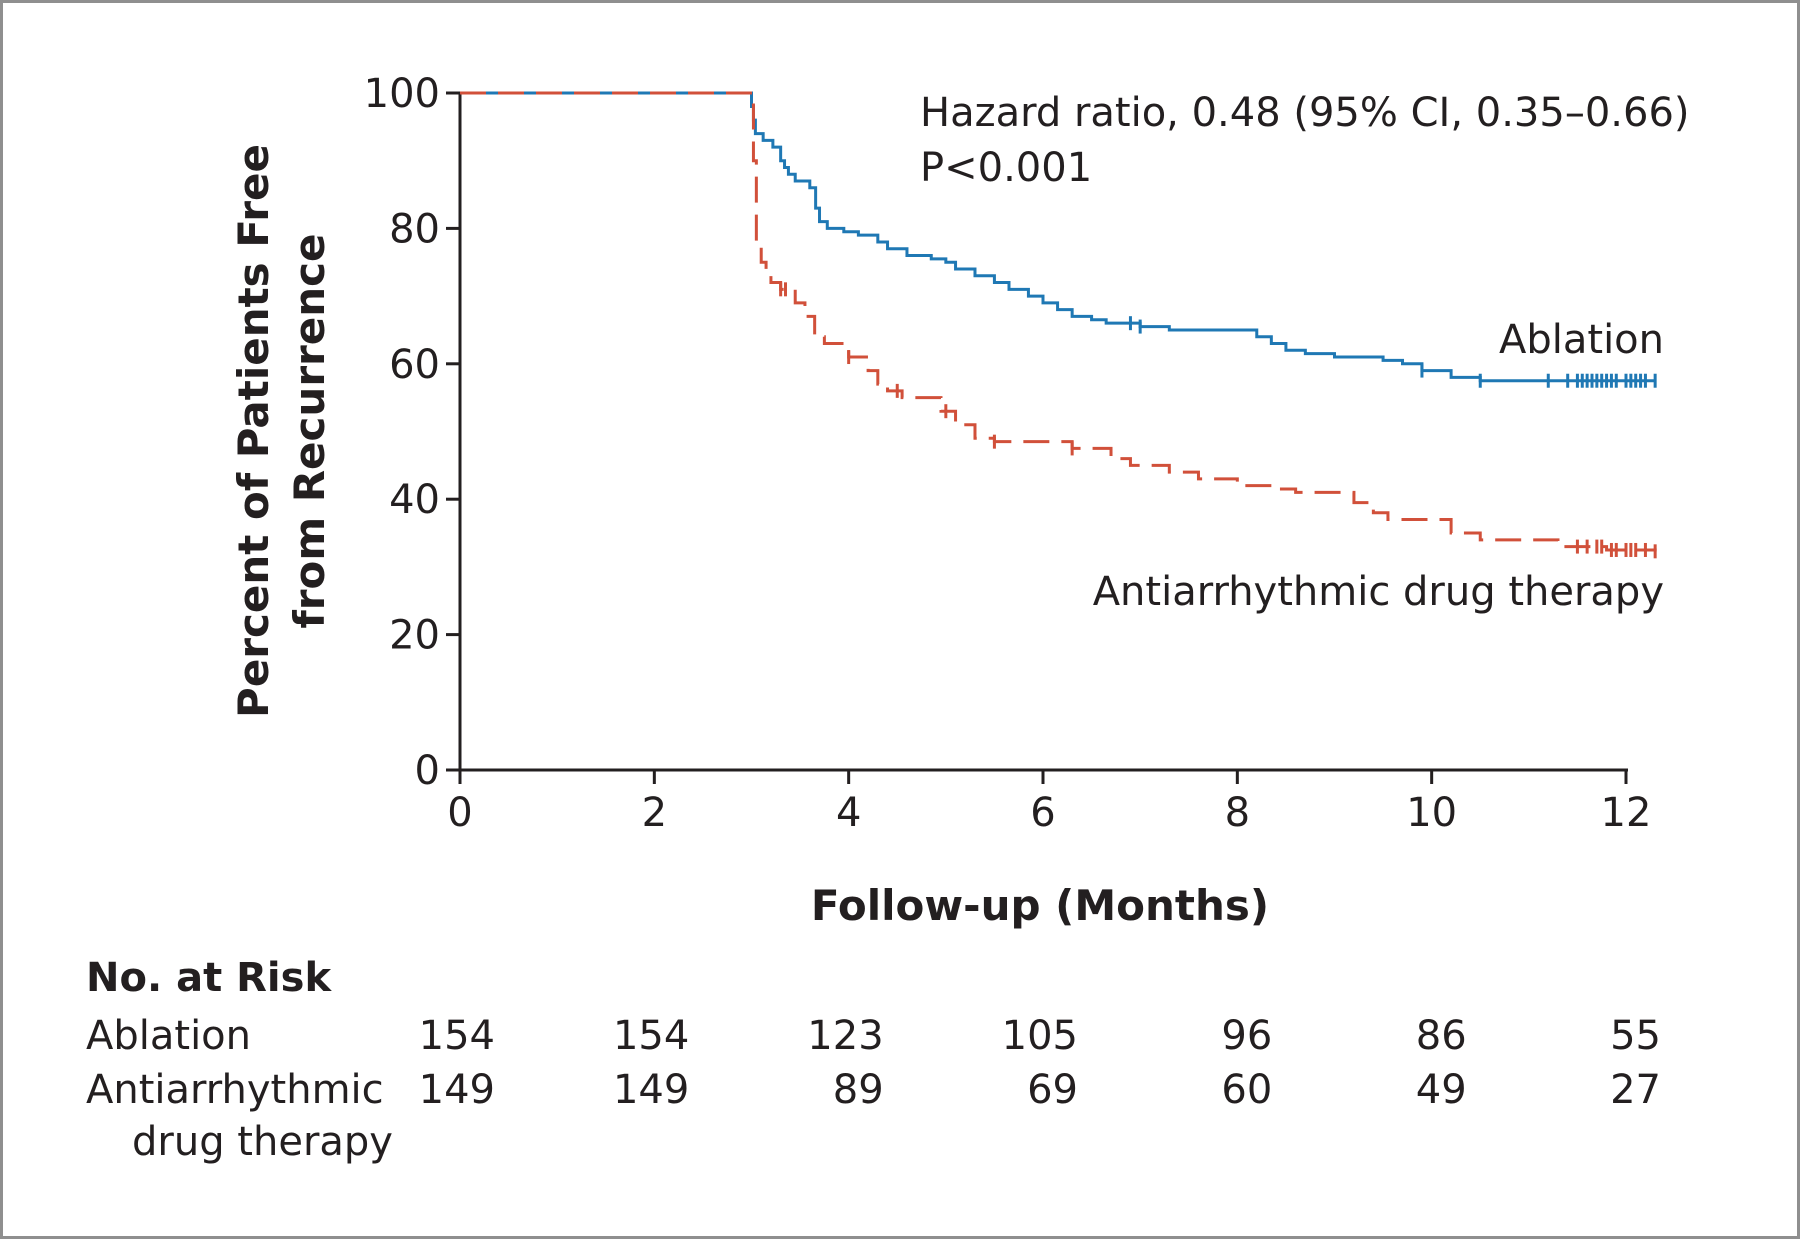 Image resolution: width=1800 pixels, height=1239 pixels. I want to click on risk-value-ablation: 105, so click(1039, 1036).